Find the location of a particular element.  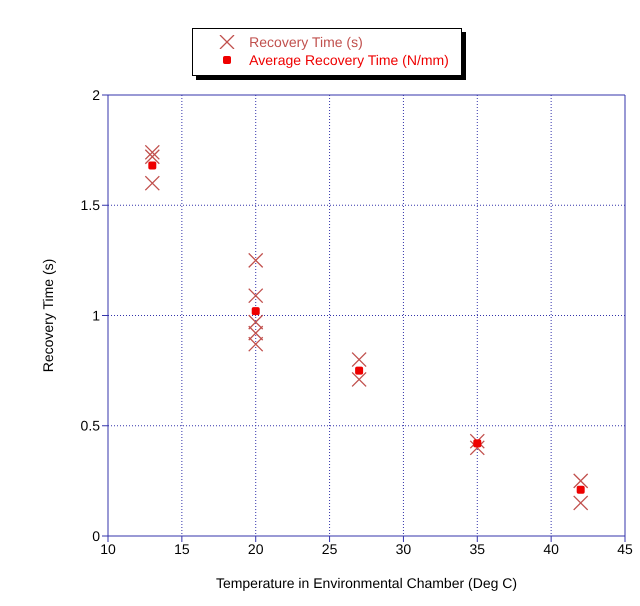

y-tick-label: 1 is located at coordinates (96, 315).